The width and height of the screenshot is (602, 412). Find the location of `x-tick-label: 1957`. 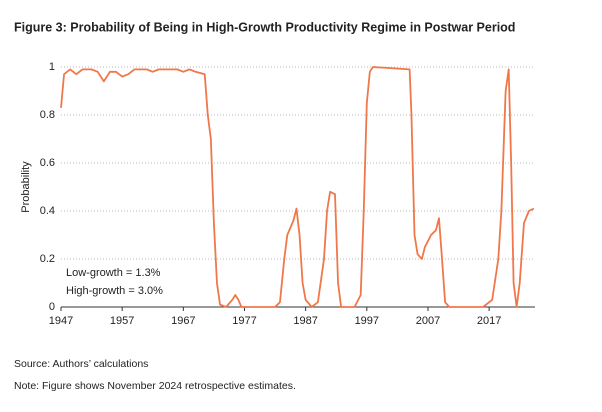

x-tick-label: 1957 is located at coordinates (122, 321).